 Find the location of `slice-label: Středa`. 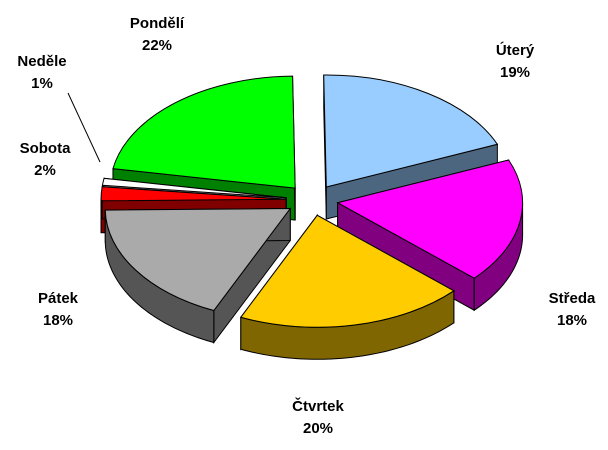

slice-label: Středa is located at coordinates (572, 298).